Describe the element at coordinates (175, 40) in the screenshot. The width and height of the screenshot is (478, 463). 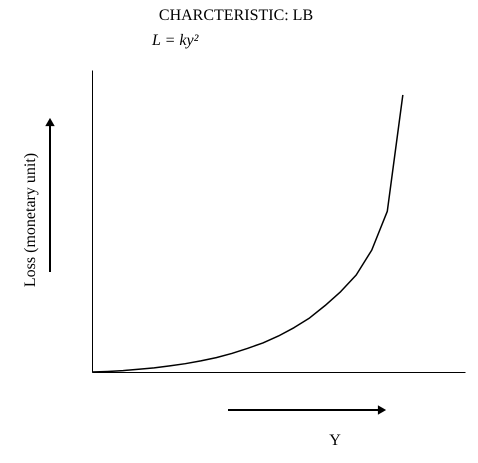
I see `text: L = ky²` at that location.